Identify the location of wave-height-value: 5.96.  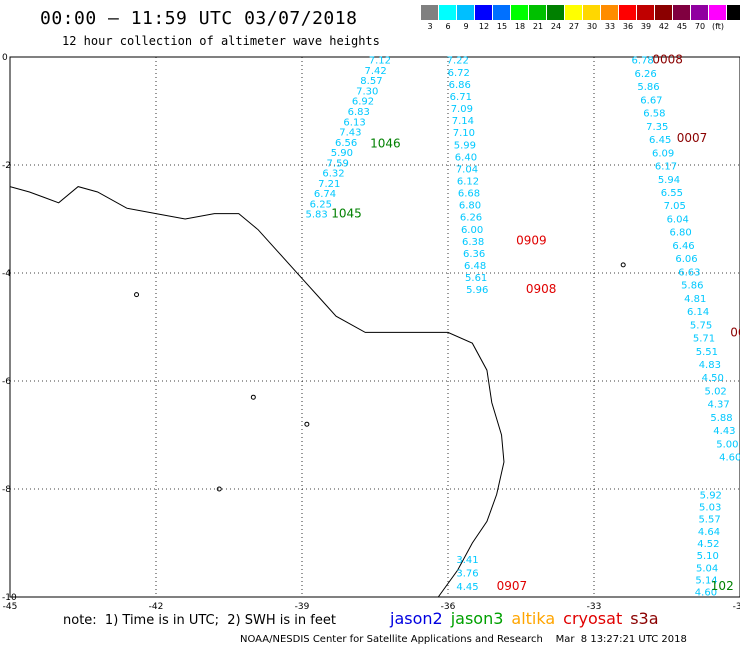
(477, 290).